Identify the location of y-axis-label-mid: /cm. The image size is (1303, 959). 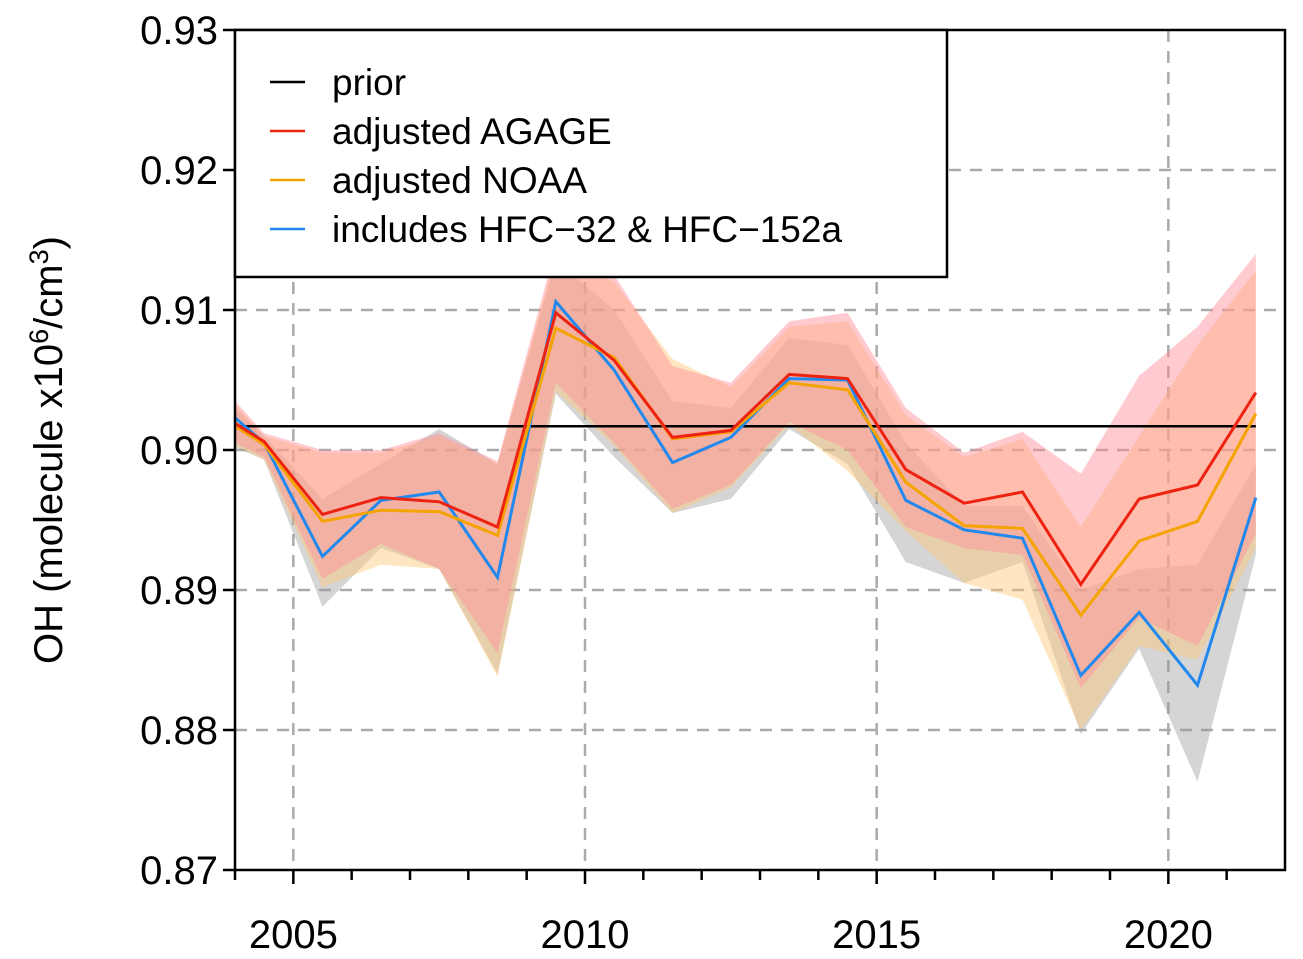
(49, 296).